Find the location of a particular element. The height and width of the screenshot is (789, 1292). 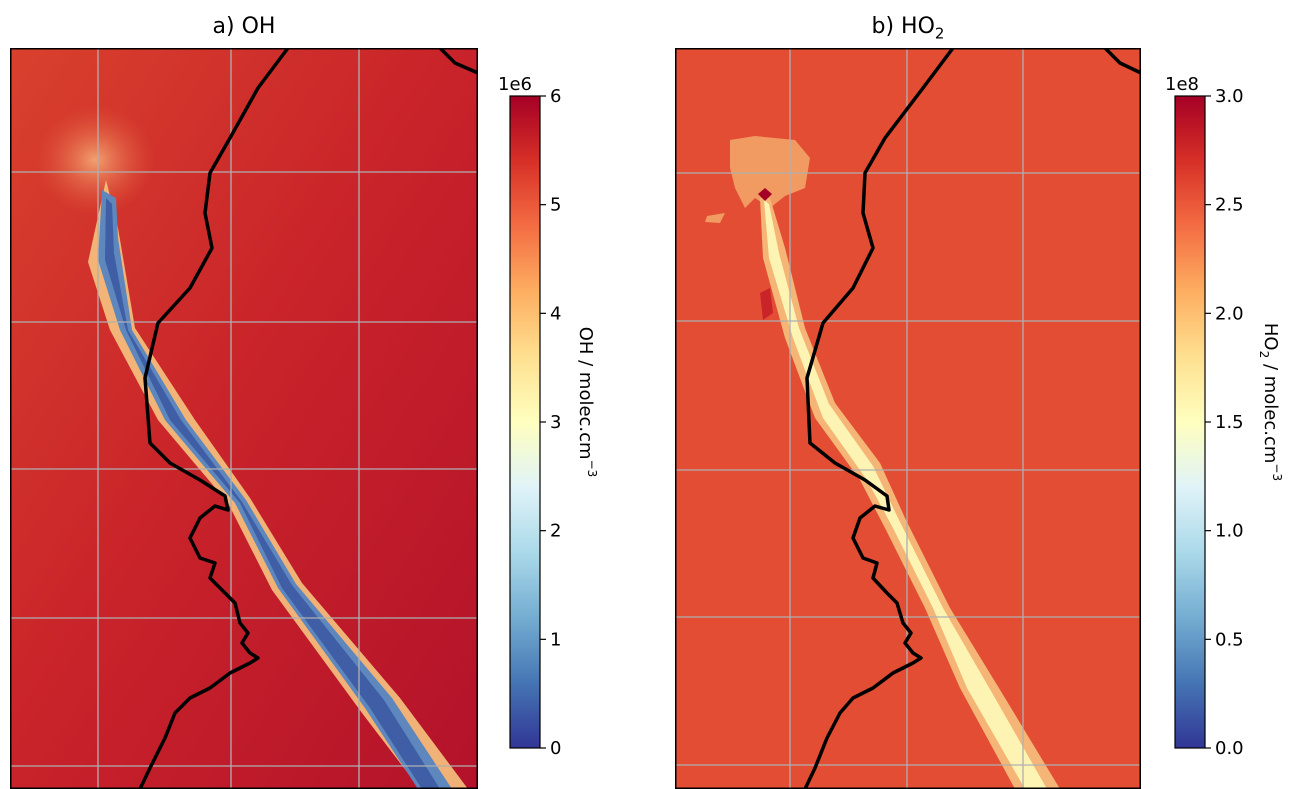

oh-colorbar-tick-label: 2 is located at coordinates (555, 531).